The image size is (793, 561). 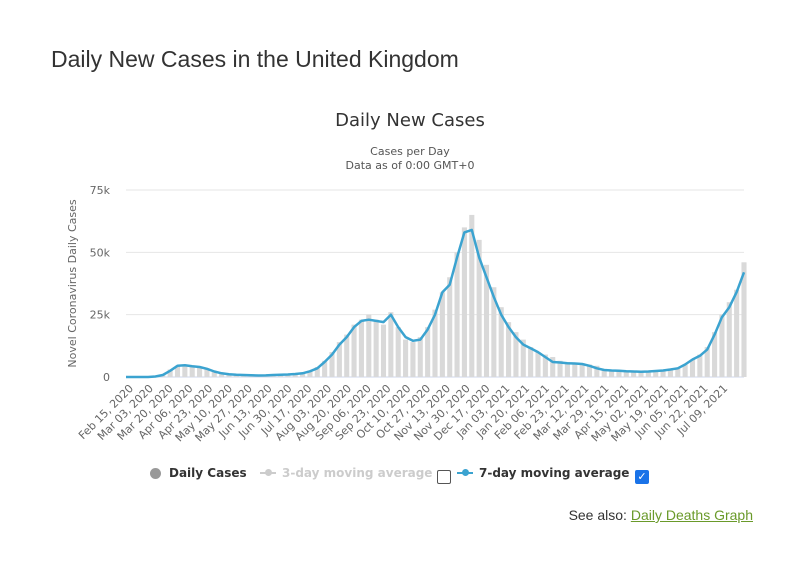 I want to click on ma7-checkbox: ✓, so click(x=642, y=477).